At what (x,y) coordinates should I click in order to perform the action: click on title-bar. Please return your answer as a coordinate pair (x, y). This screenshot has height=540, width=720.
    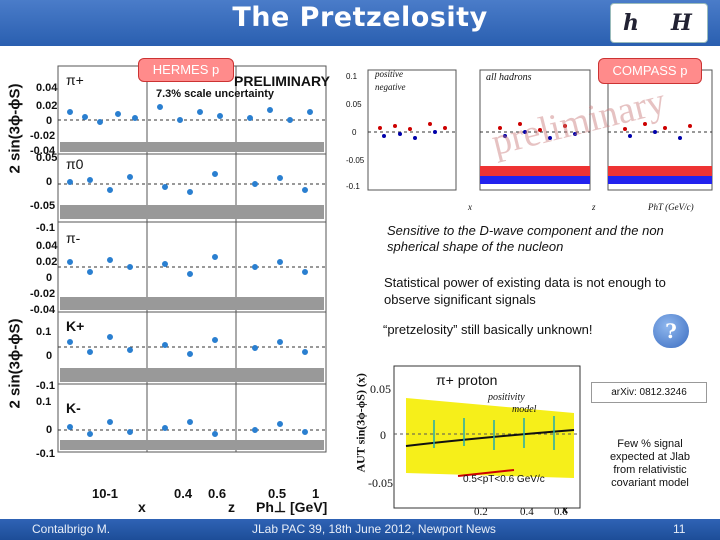
    Looking at the image, I should click on (360, 23).